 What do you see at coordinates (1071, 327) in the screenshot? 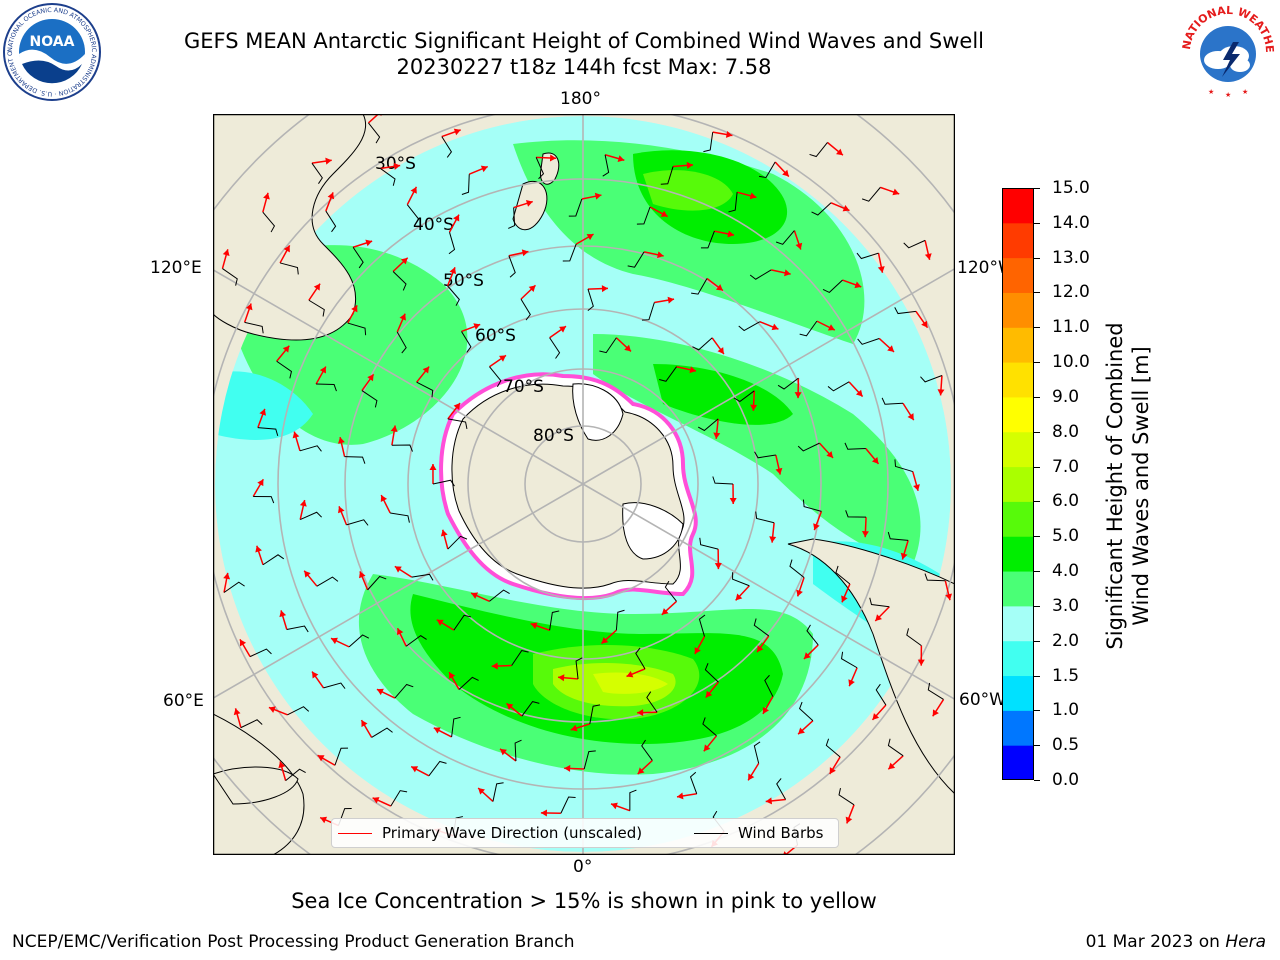
I see `colorbar-tick-label: 11.0` at bounding box center [1071, 327].